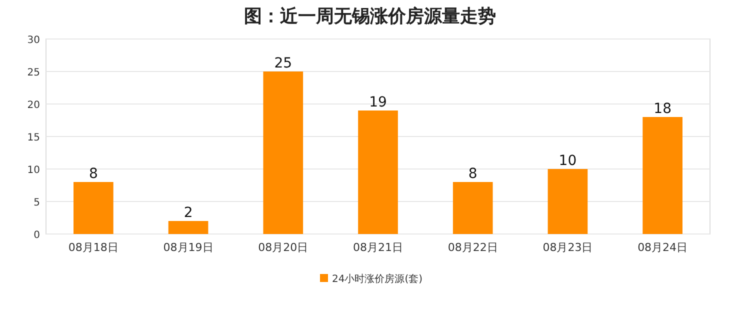  What do you see at coordinates (37, 235) in the screenshot?
I see `ytick: 0` at bounding box center [37, 235].